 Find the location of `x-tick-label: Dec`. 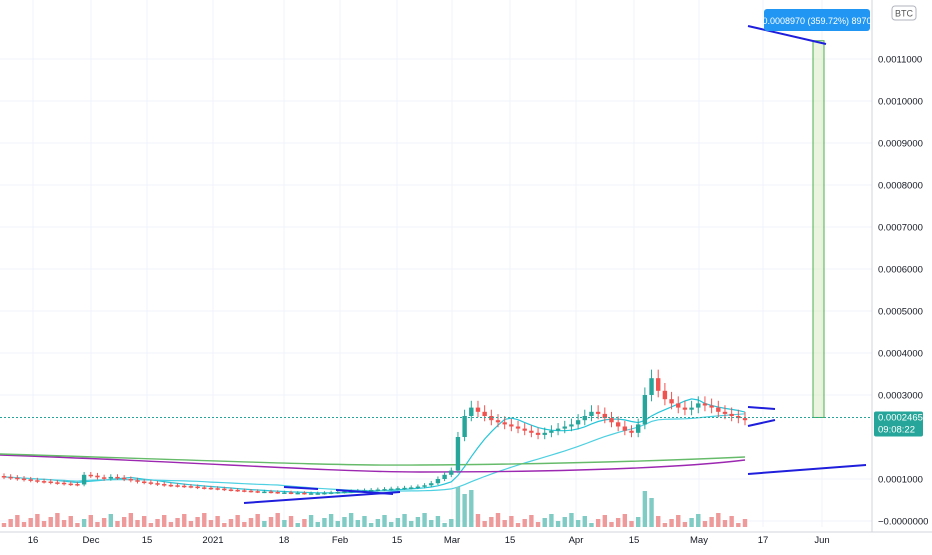

x-tick-label: Dec is located at coordinates (91, 540).